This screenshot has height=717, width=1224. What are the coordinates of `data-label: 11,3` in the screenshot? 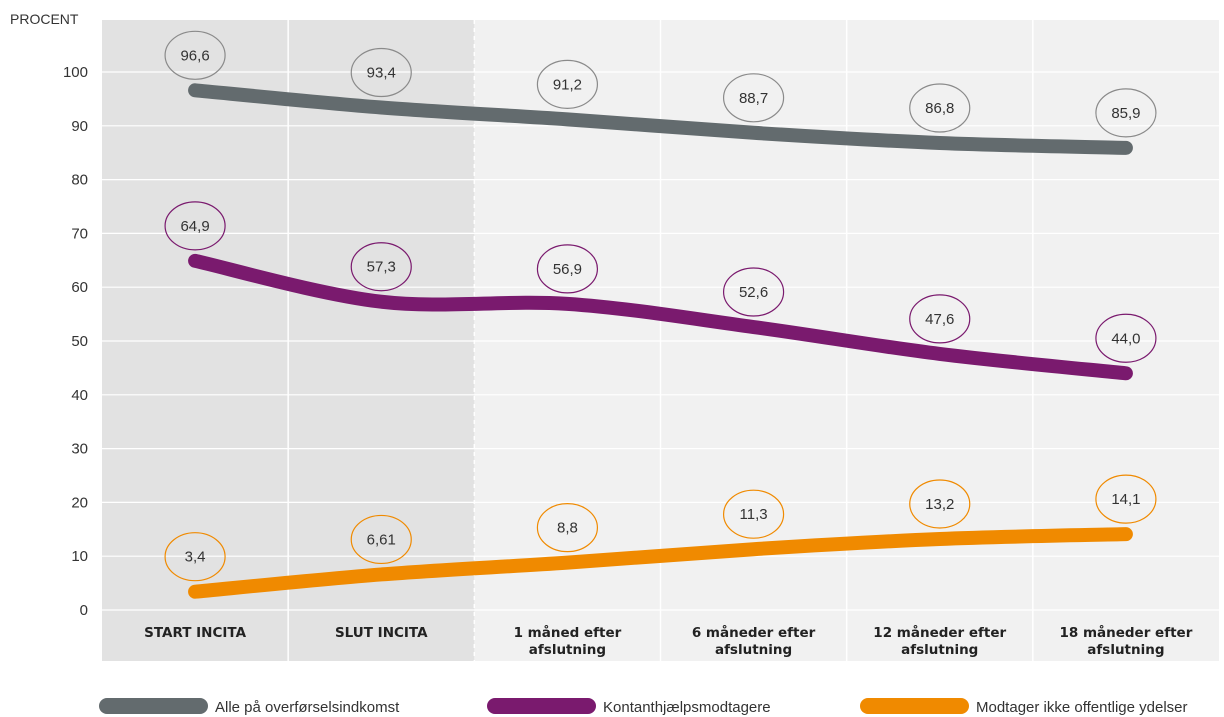 It's located at (754, 514).